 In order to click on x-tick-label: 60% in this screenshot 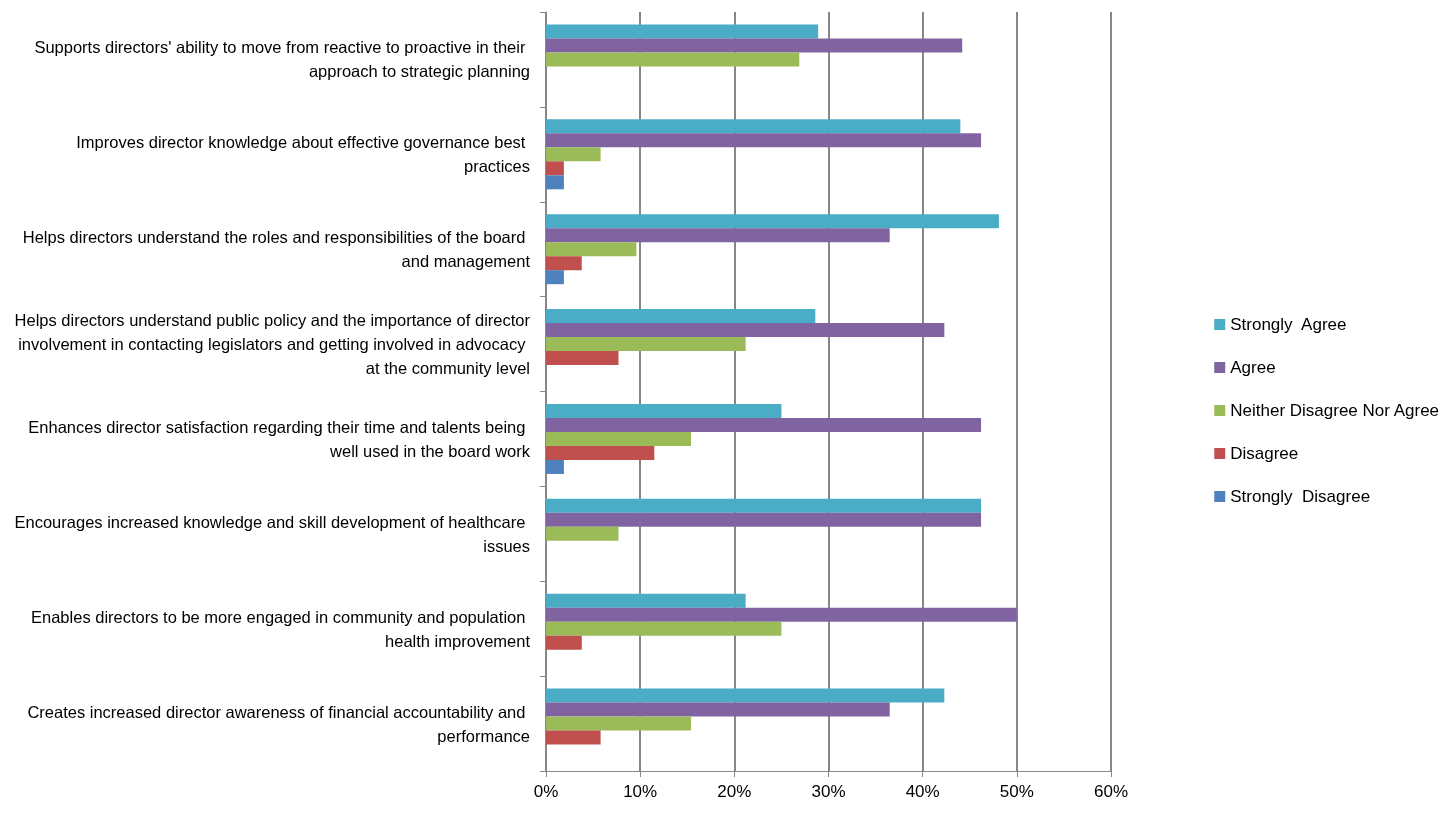, I will do `click(1111, 791)`.